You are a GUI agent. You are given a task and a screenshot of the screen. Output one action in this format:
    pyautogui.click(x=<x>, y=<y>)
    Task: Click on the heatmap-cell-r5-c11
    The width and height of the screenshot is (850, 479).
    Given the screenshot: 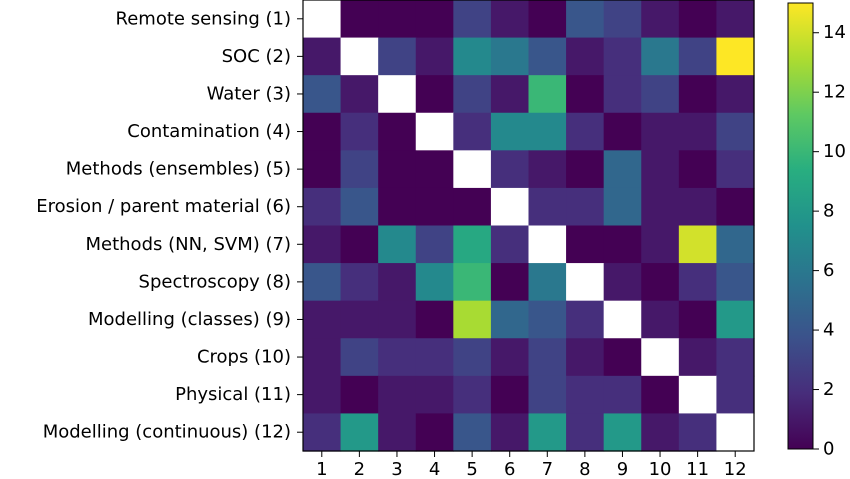 What is the action you would take?
    pyautogui.click(x=698, y=169)
    